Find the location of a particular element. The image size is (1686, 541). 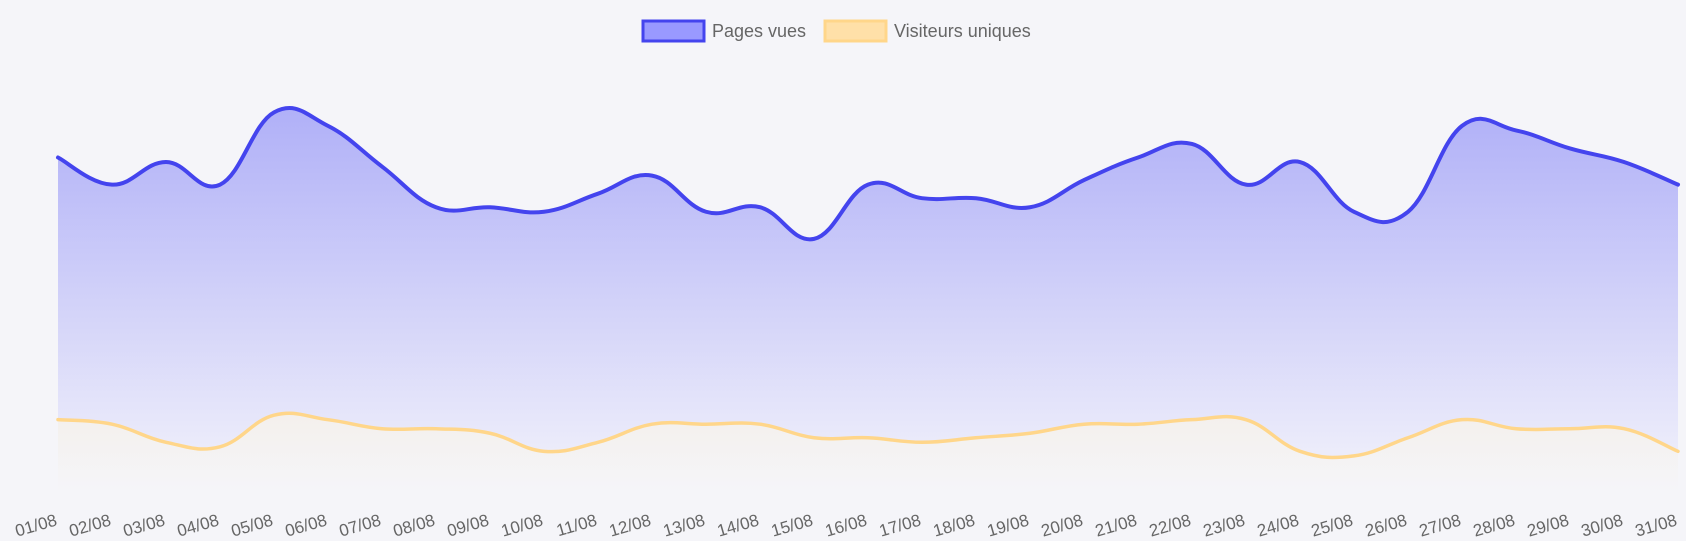

x-tick-label: 06/08 is located at coordinates (306, 526).